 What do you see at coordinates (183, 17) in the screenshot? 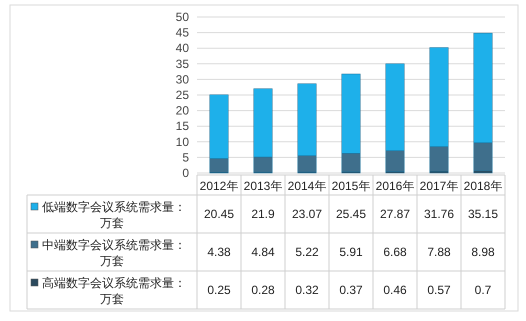
I see `y-tick-label: 50` at bounding box center [183, 17].